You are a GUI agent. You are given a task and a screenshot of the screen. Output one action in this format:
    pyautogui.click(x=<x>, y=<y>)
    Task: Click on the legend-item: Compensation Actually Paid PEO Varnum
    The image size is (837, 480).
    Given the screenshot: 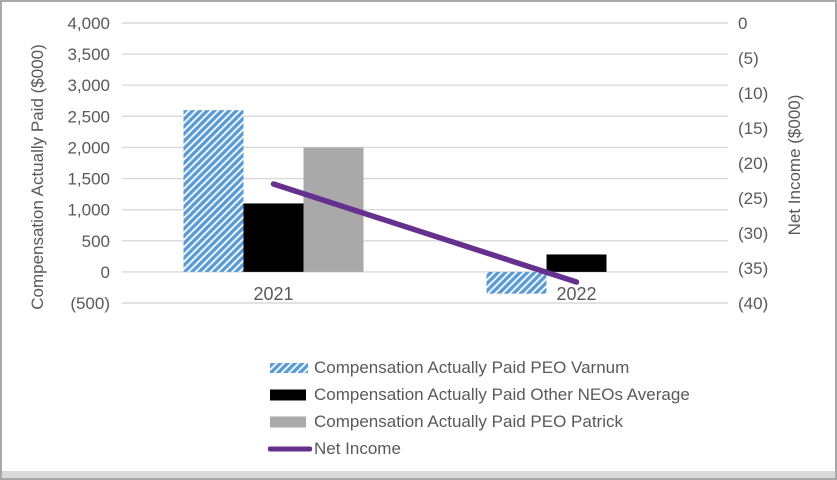 What is the action you would take?
    pyautogui.click(x=479, y=367)
    